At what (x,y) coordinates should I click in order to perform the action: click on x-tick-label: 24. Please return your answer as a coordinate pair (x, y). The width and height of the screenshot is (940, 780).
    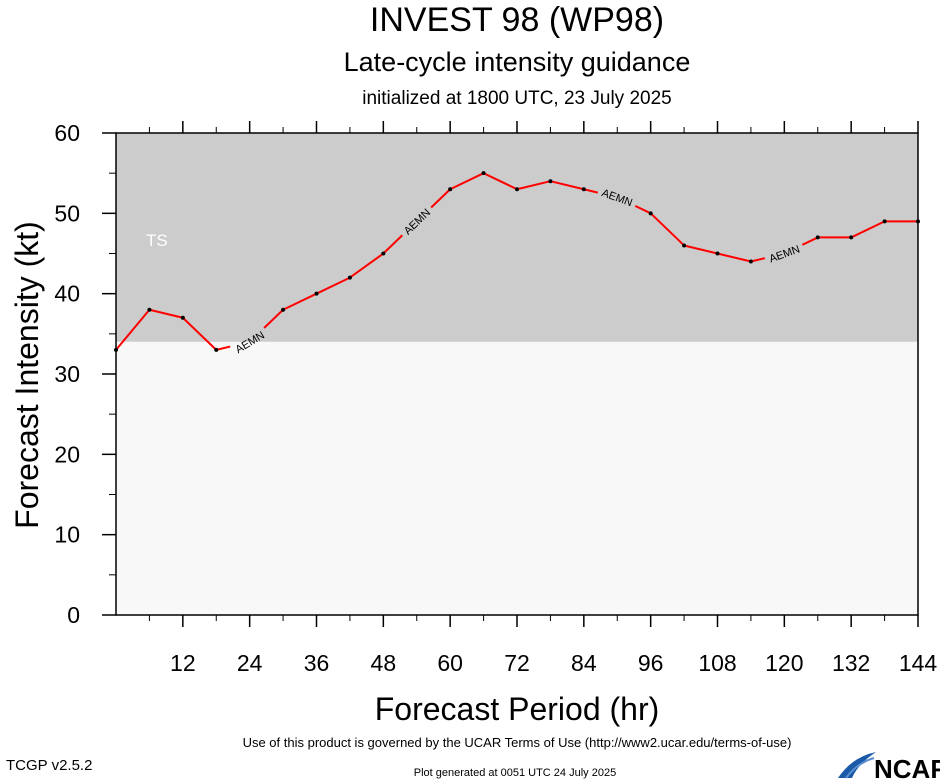
    Looking at the image, I should click on (250, 663).